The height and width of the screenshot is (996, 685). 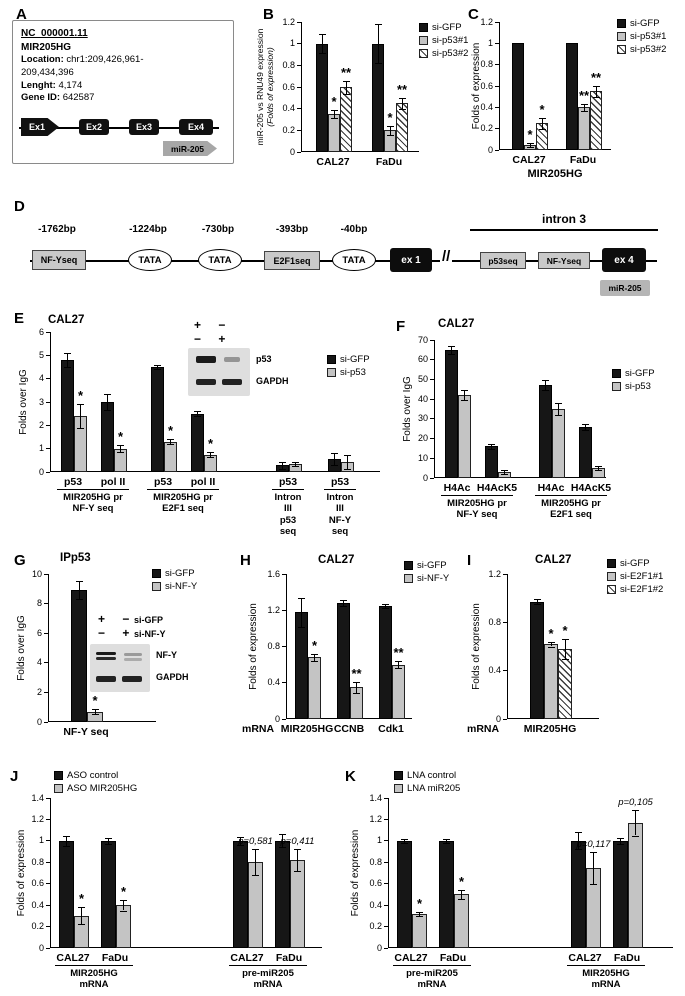 I want to click on blot-band-gapdh-lane1, so click(x=106, y=679).